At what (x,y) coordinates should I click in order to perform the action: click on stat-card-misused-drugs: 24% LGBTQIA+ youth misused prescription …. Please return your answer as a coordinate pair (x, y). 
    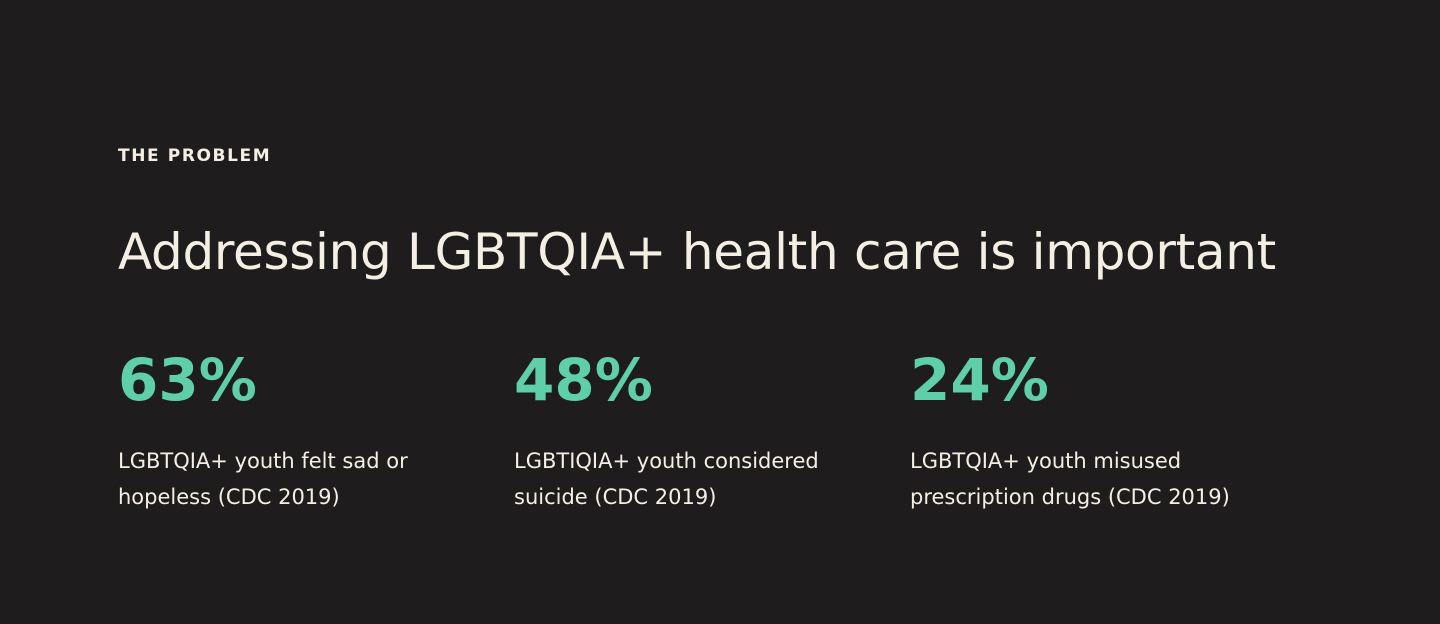
    Looking at the image, I should click on (1090, 427).